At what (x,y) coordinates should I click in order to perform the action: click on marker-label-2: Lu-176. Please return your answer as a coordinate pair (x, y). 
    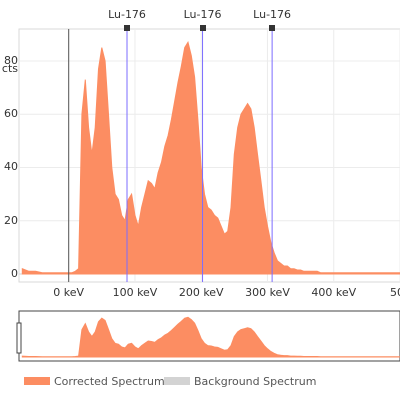
    Looking at the image, I should click on (202, 14).